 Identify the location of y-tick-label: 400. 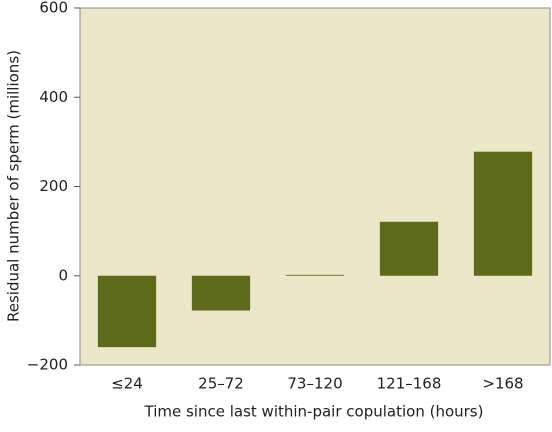
(53, 97).